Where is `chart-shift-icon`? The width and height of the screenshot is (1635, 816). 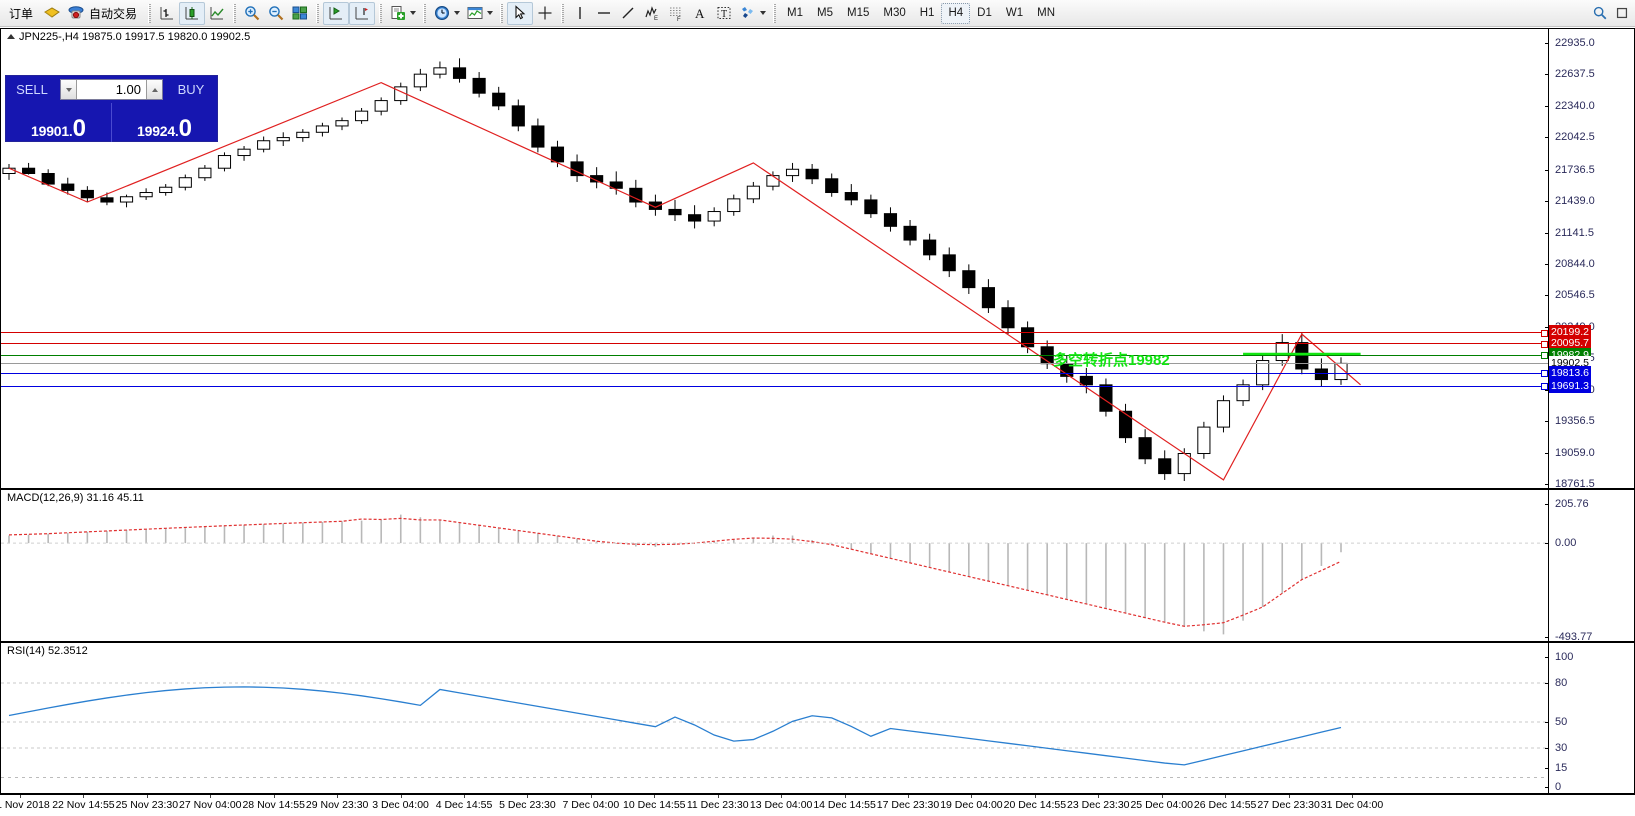 chart-shift-icon is located at coordinates (336, 13).